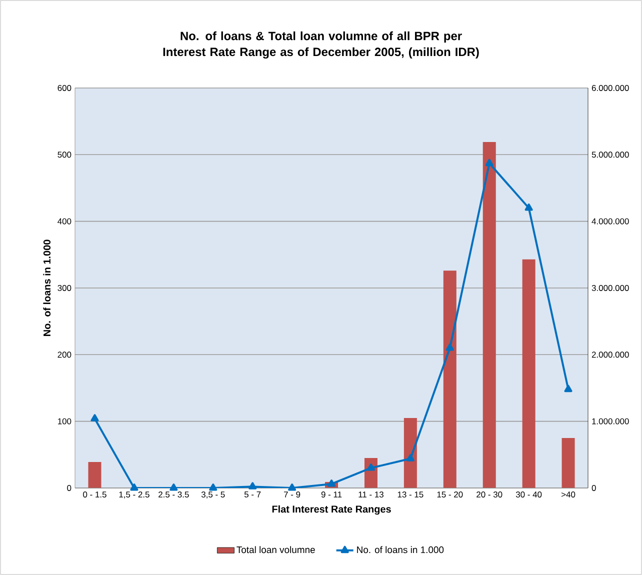 Image resolution: width=642 pixels, height=575 pixels. Describe the element at coordinates (94, 495) in the screenshot. I see `x-tick-label: 0 - 1.5` at that location.